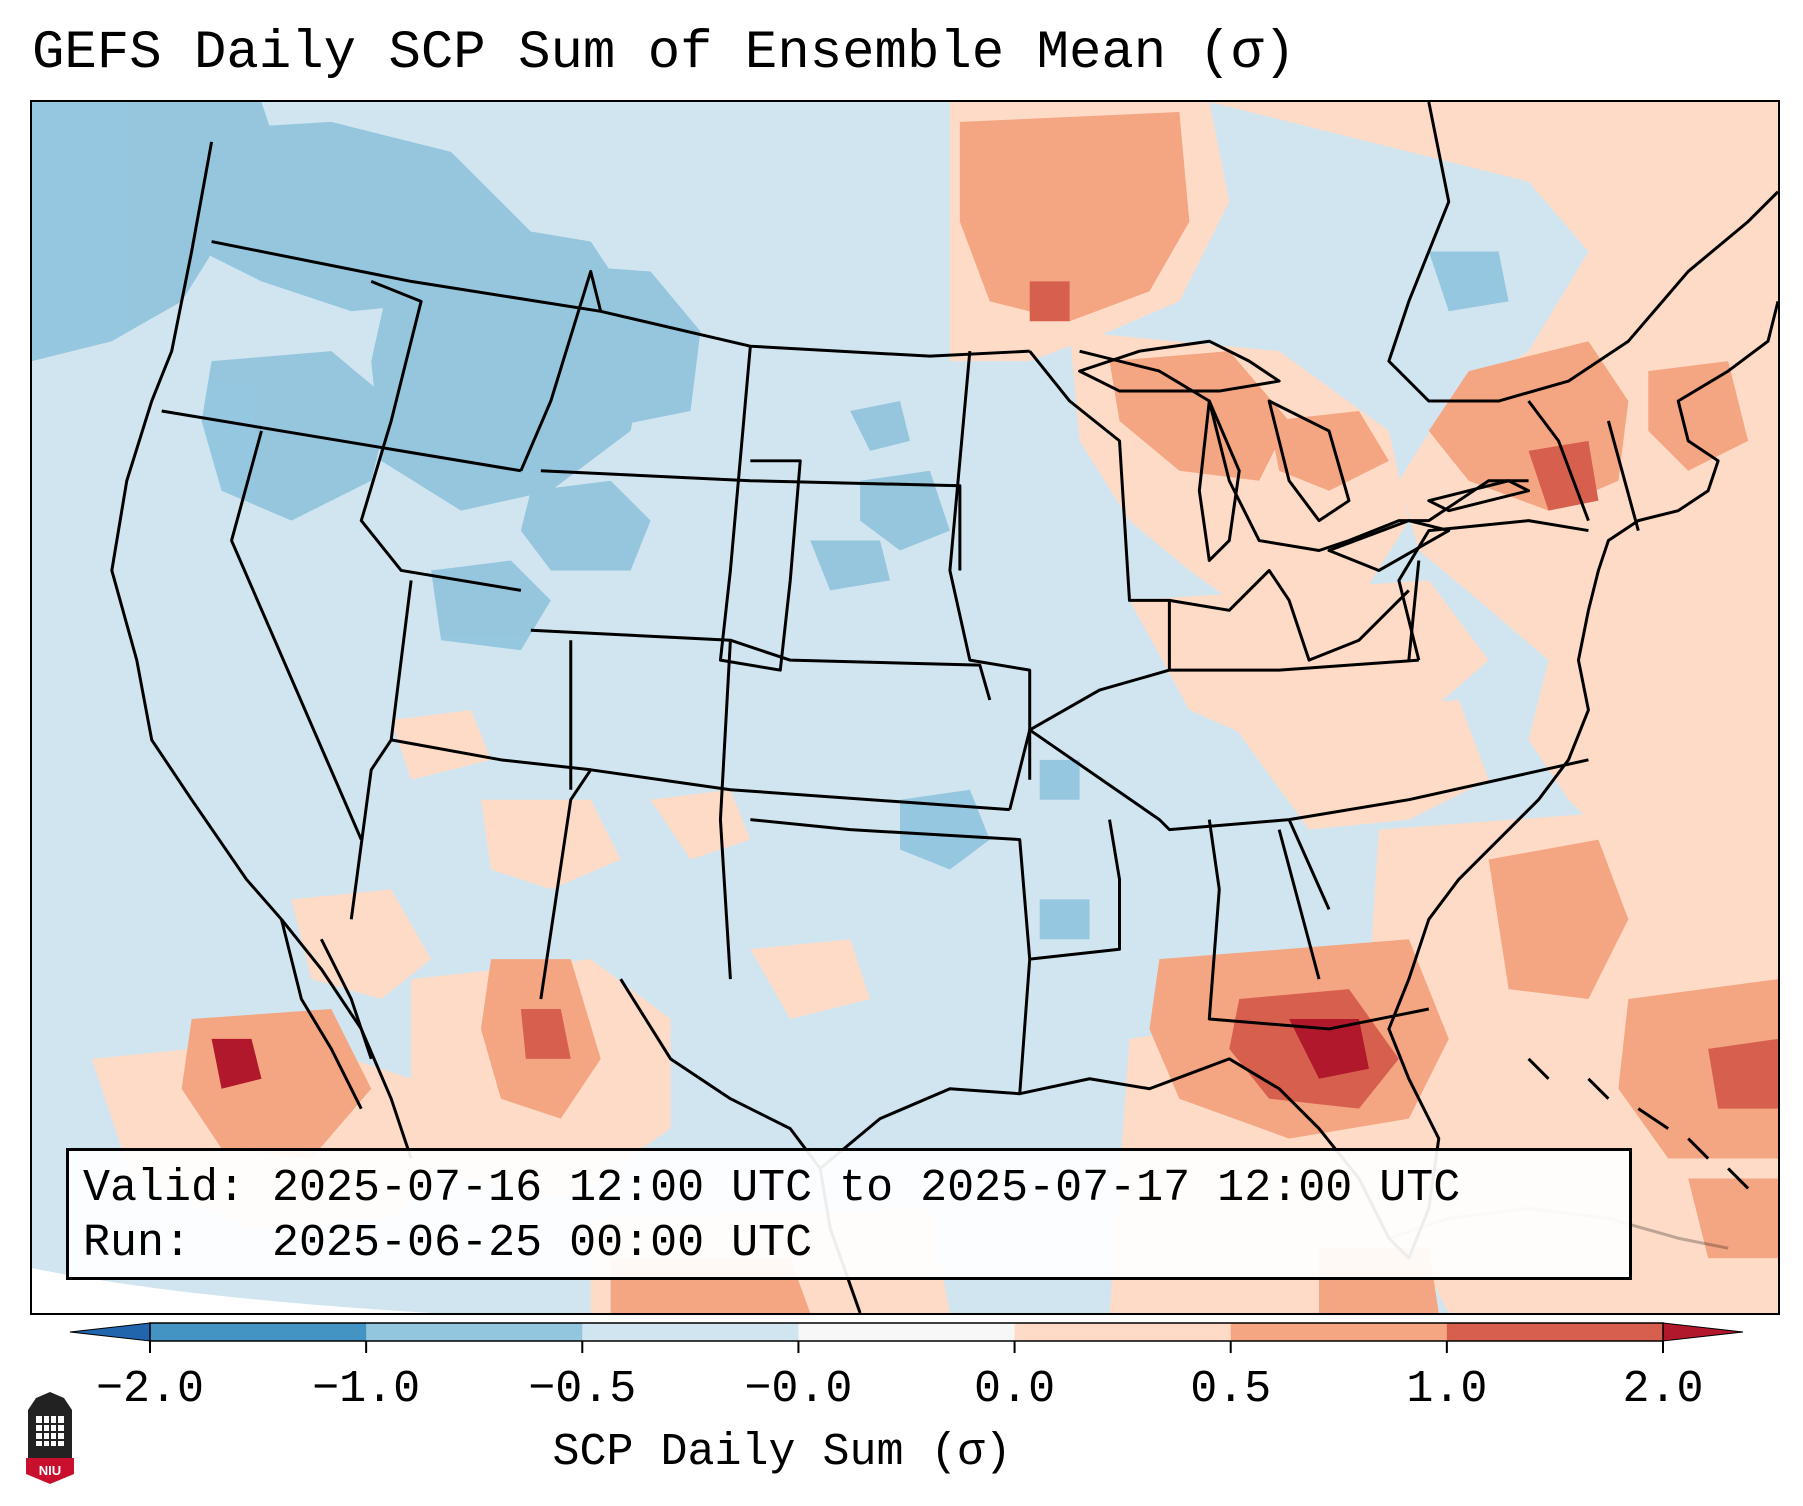  Describe the element at coordinates (664, 53) in the screenshot. I see `chart-title: GEFS Daily SCP Sum of Ensemble Mean (σ)` at that location.